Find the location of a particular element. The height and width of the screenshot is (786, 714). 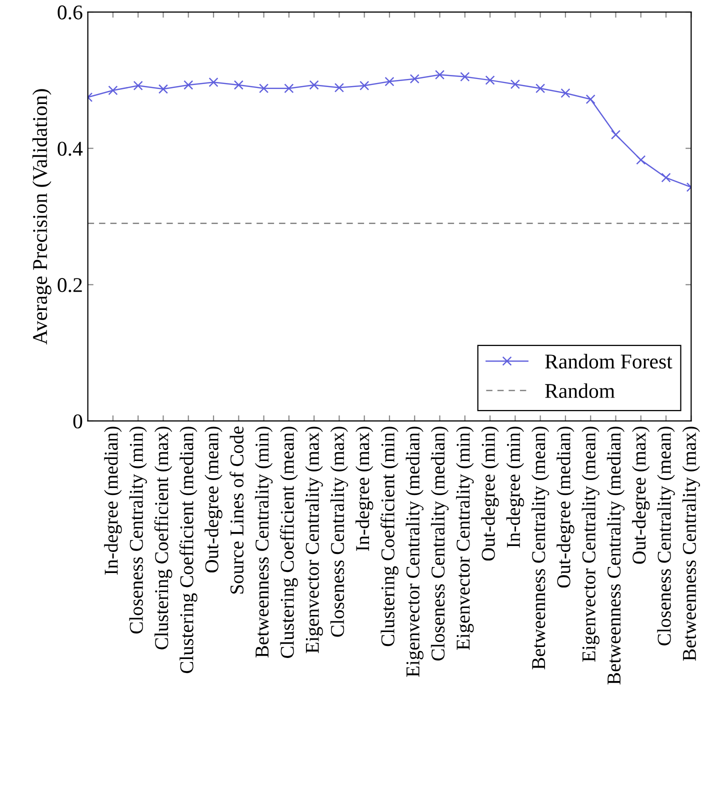

x-tick-label: Clustering Coefficient (median) is located at coordinates (188, 550).